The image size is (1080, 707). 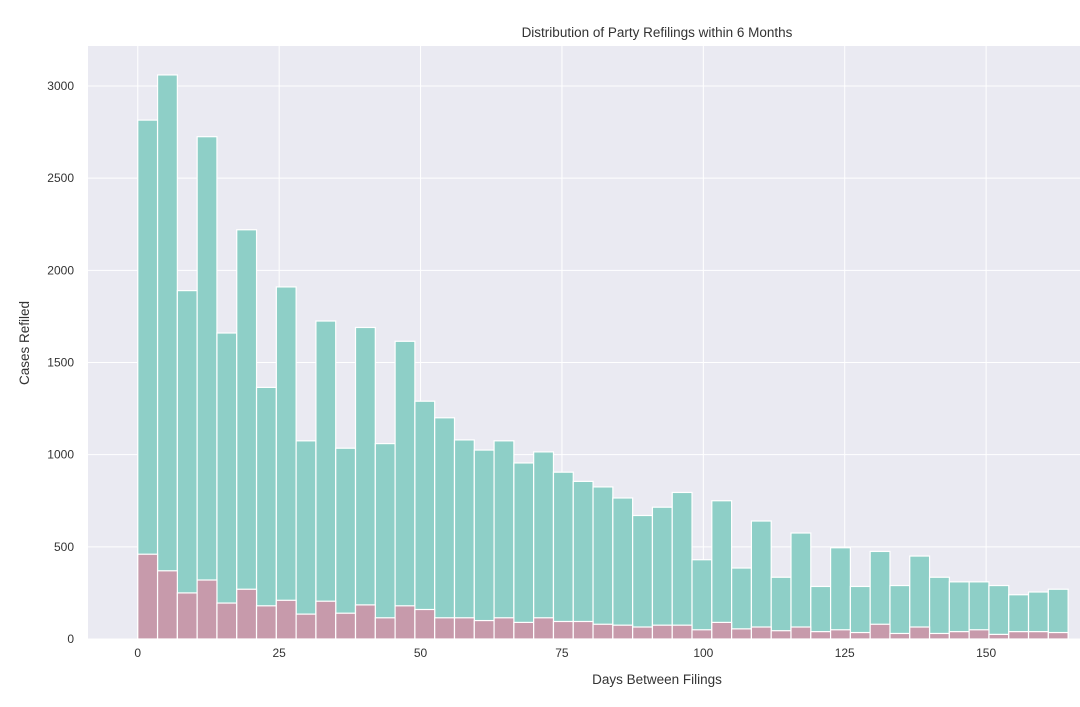 What do you see at coordinates (562, 653) in the screenshot?
I see `x-tick-label: 75` at bounding box center [562, 653].